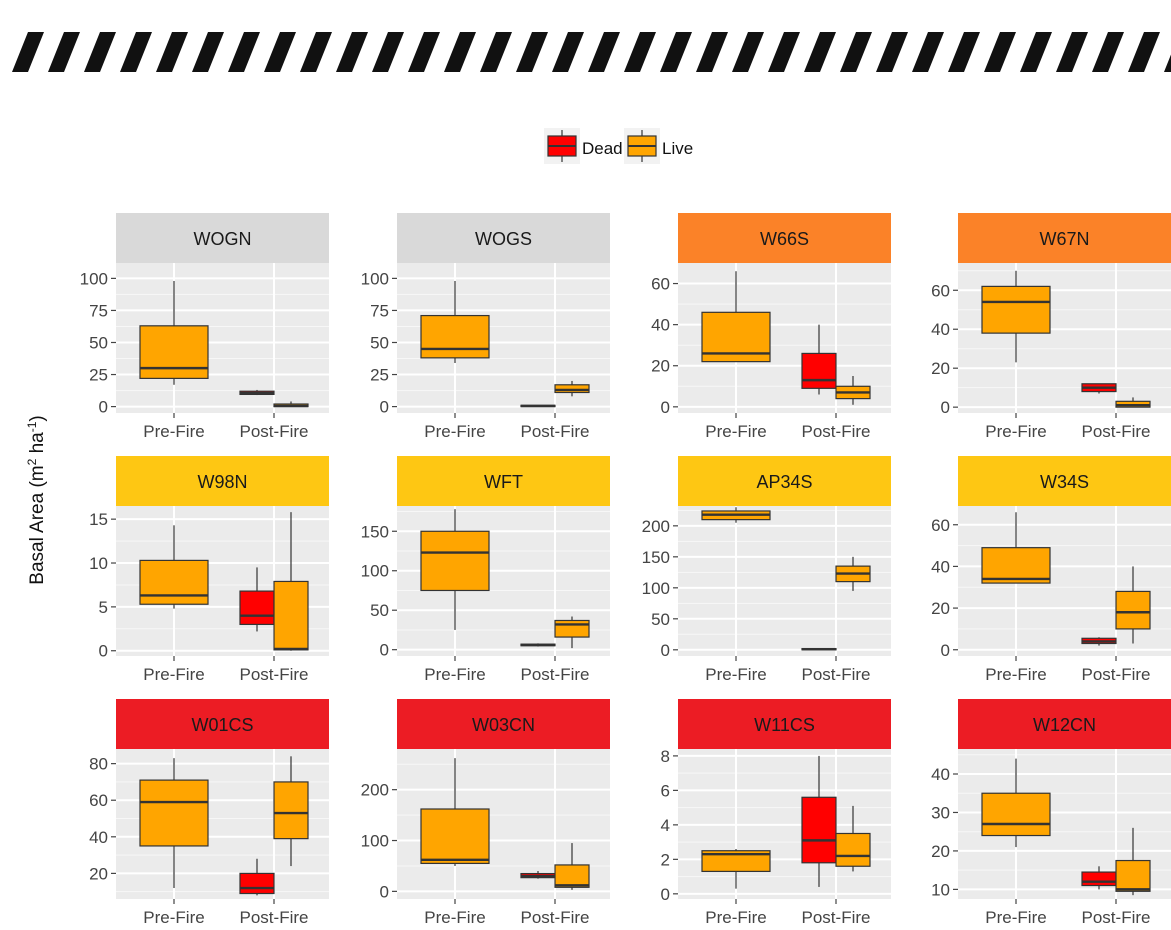 Image resolution: width=1171 pixels, height=930 pixels. I want to click on panel-w34s: W34S 0 20 40 60 Pre-Fire Post-Fire, so click(1051, 570).